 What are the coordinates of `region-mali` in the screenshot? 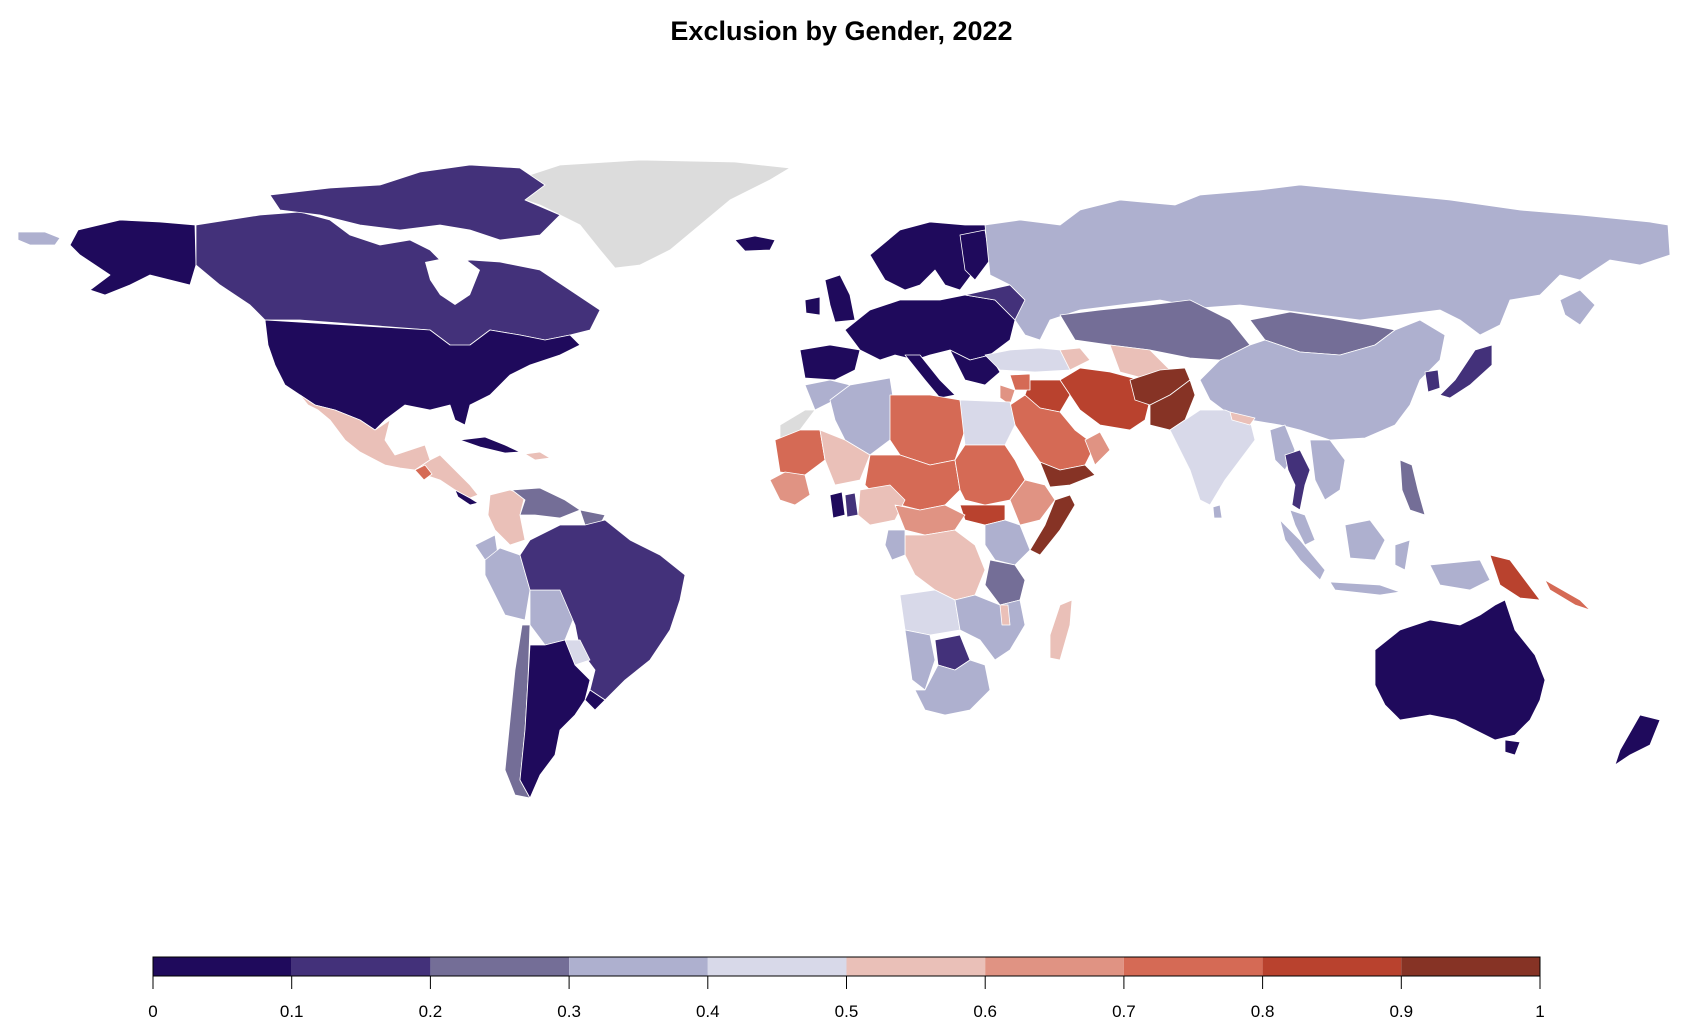 It's located at (845, 457).